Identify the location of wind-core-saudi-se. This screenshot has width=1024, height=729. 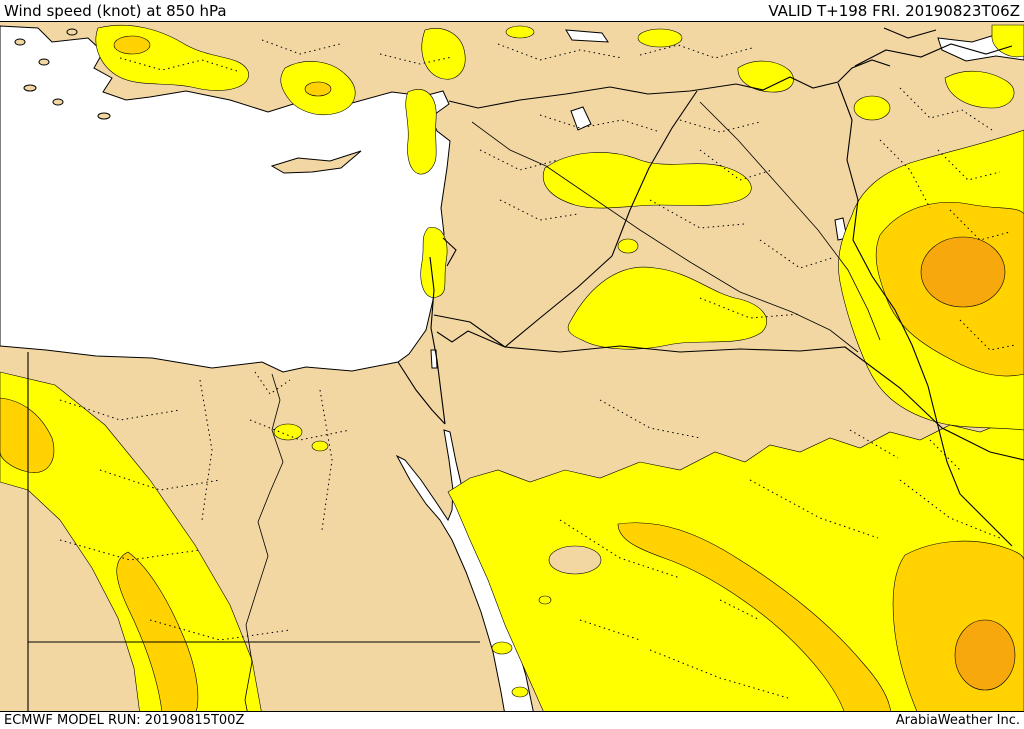
(958, 627).